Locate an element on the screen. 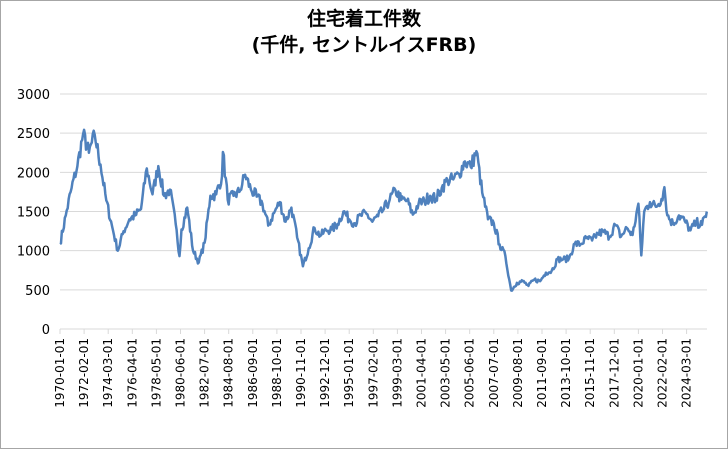 The width and height of the screenshot is (728, 449). y-tick-label: 1500 is located at coordinates (33, 213).